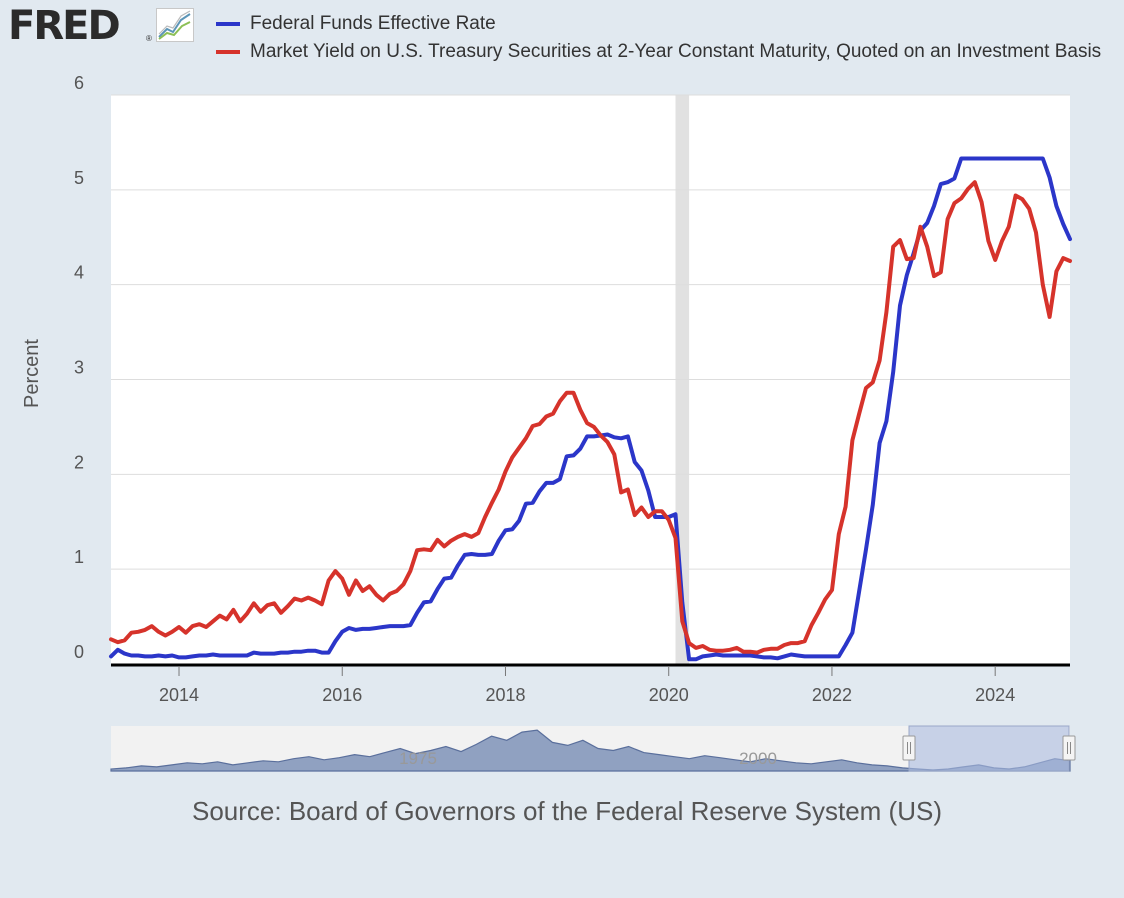  What do you see at coordinates (32, 373) in the screenshot?
I see `y-axis-label: Percent` at bounding box center [32, 373].